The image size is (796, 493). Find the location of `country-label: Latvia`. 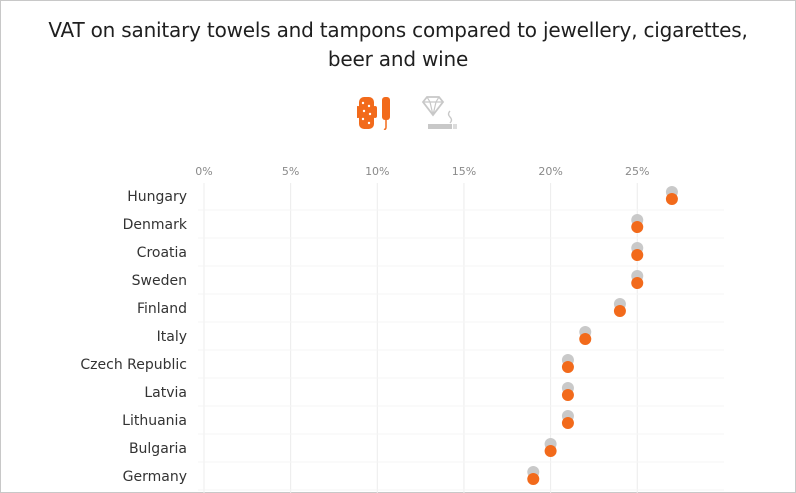

country-label: Latvia is located at coordinates (165, 393).